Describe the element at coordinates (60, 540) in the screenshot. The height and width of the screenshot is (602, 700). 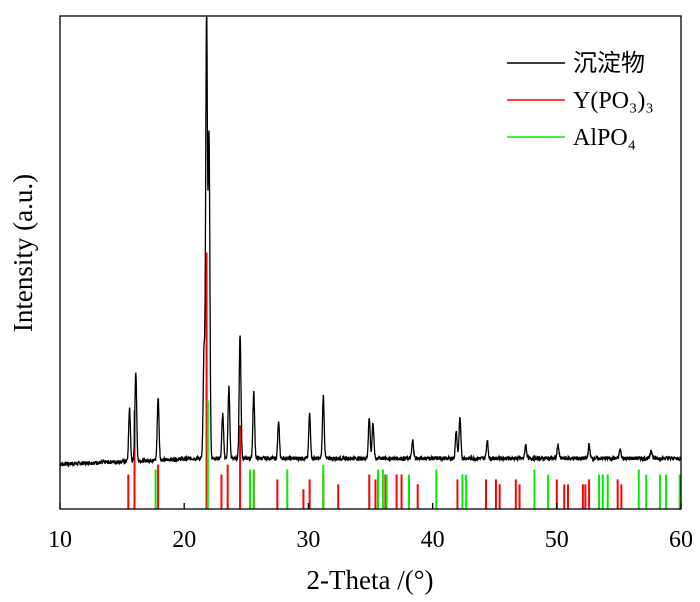
I see `x-tick-label: 10` at that location.